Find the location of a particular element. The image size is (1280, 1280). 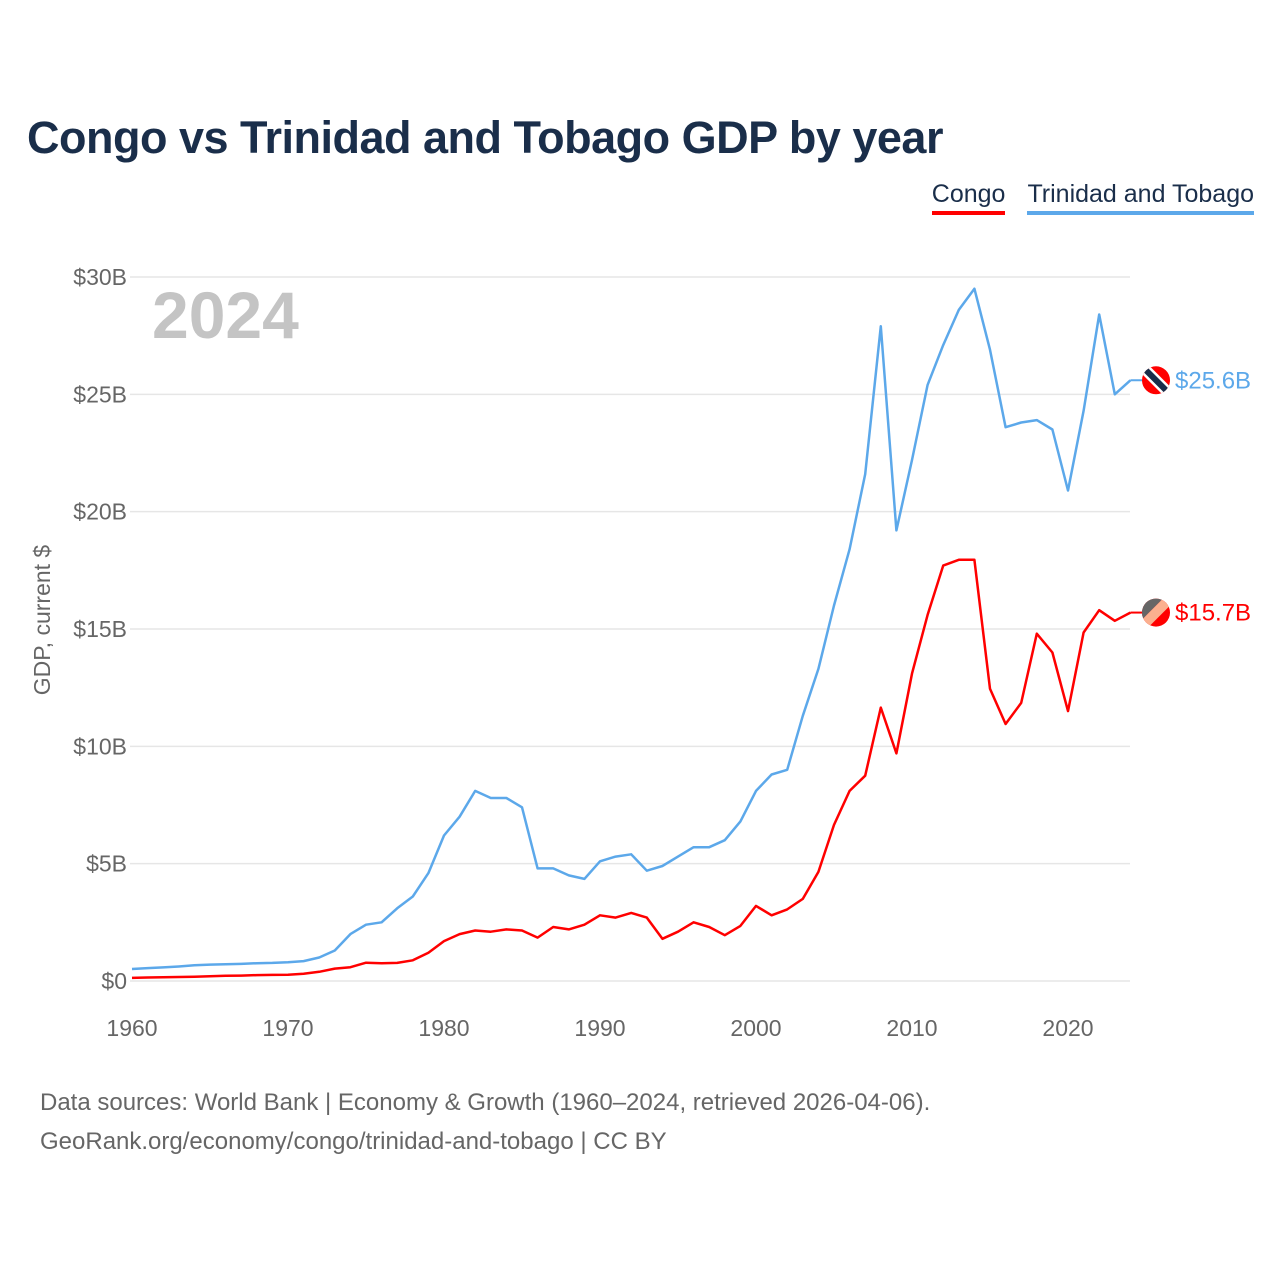

y-axis-label: GDP, current $ is located at coordinates (42, 620).